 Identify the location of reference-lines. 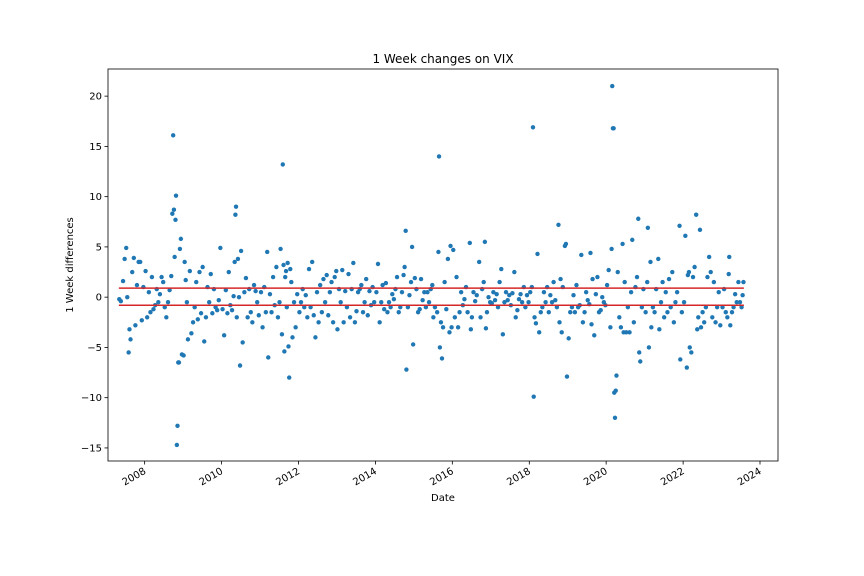
(431, 296).